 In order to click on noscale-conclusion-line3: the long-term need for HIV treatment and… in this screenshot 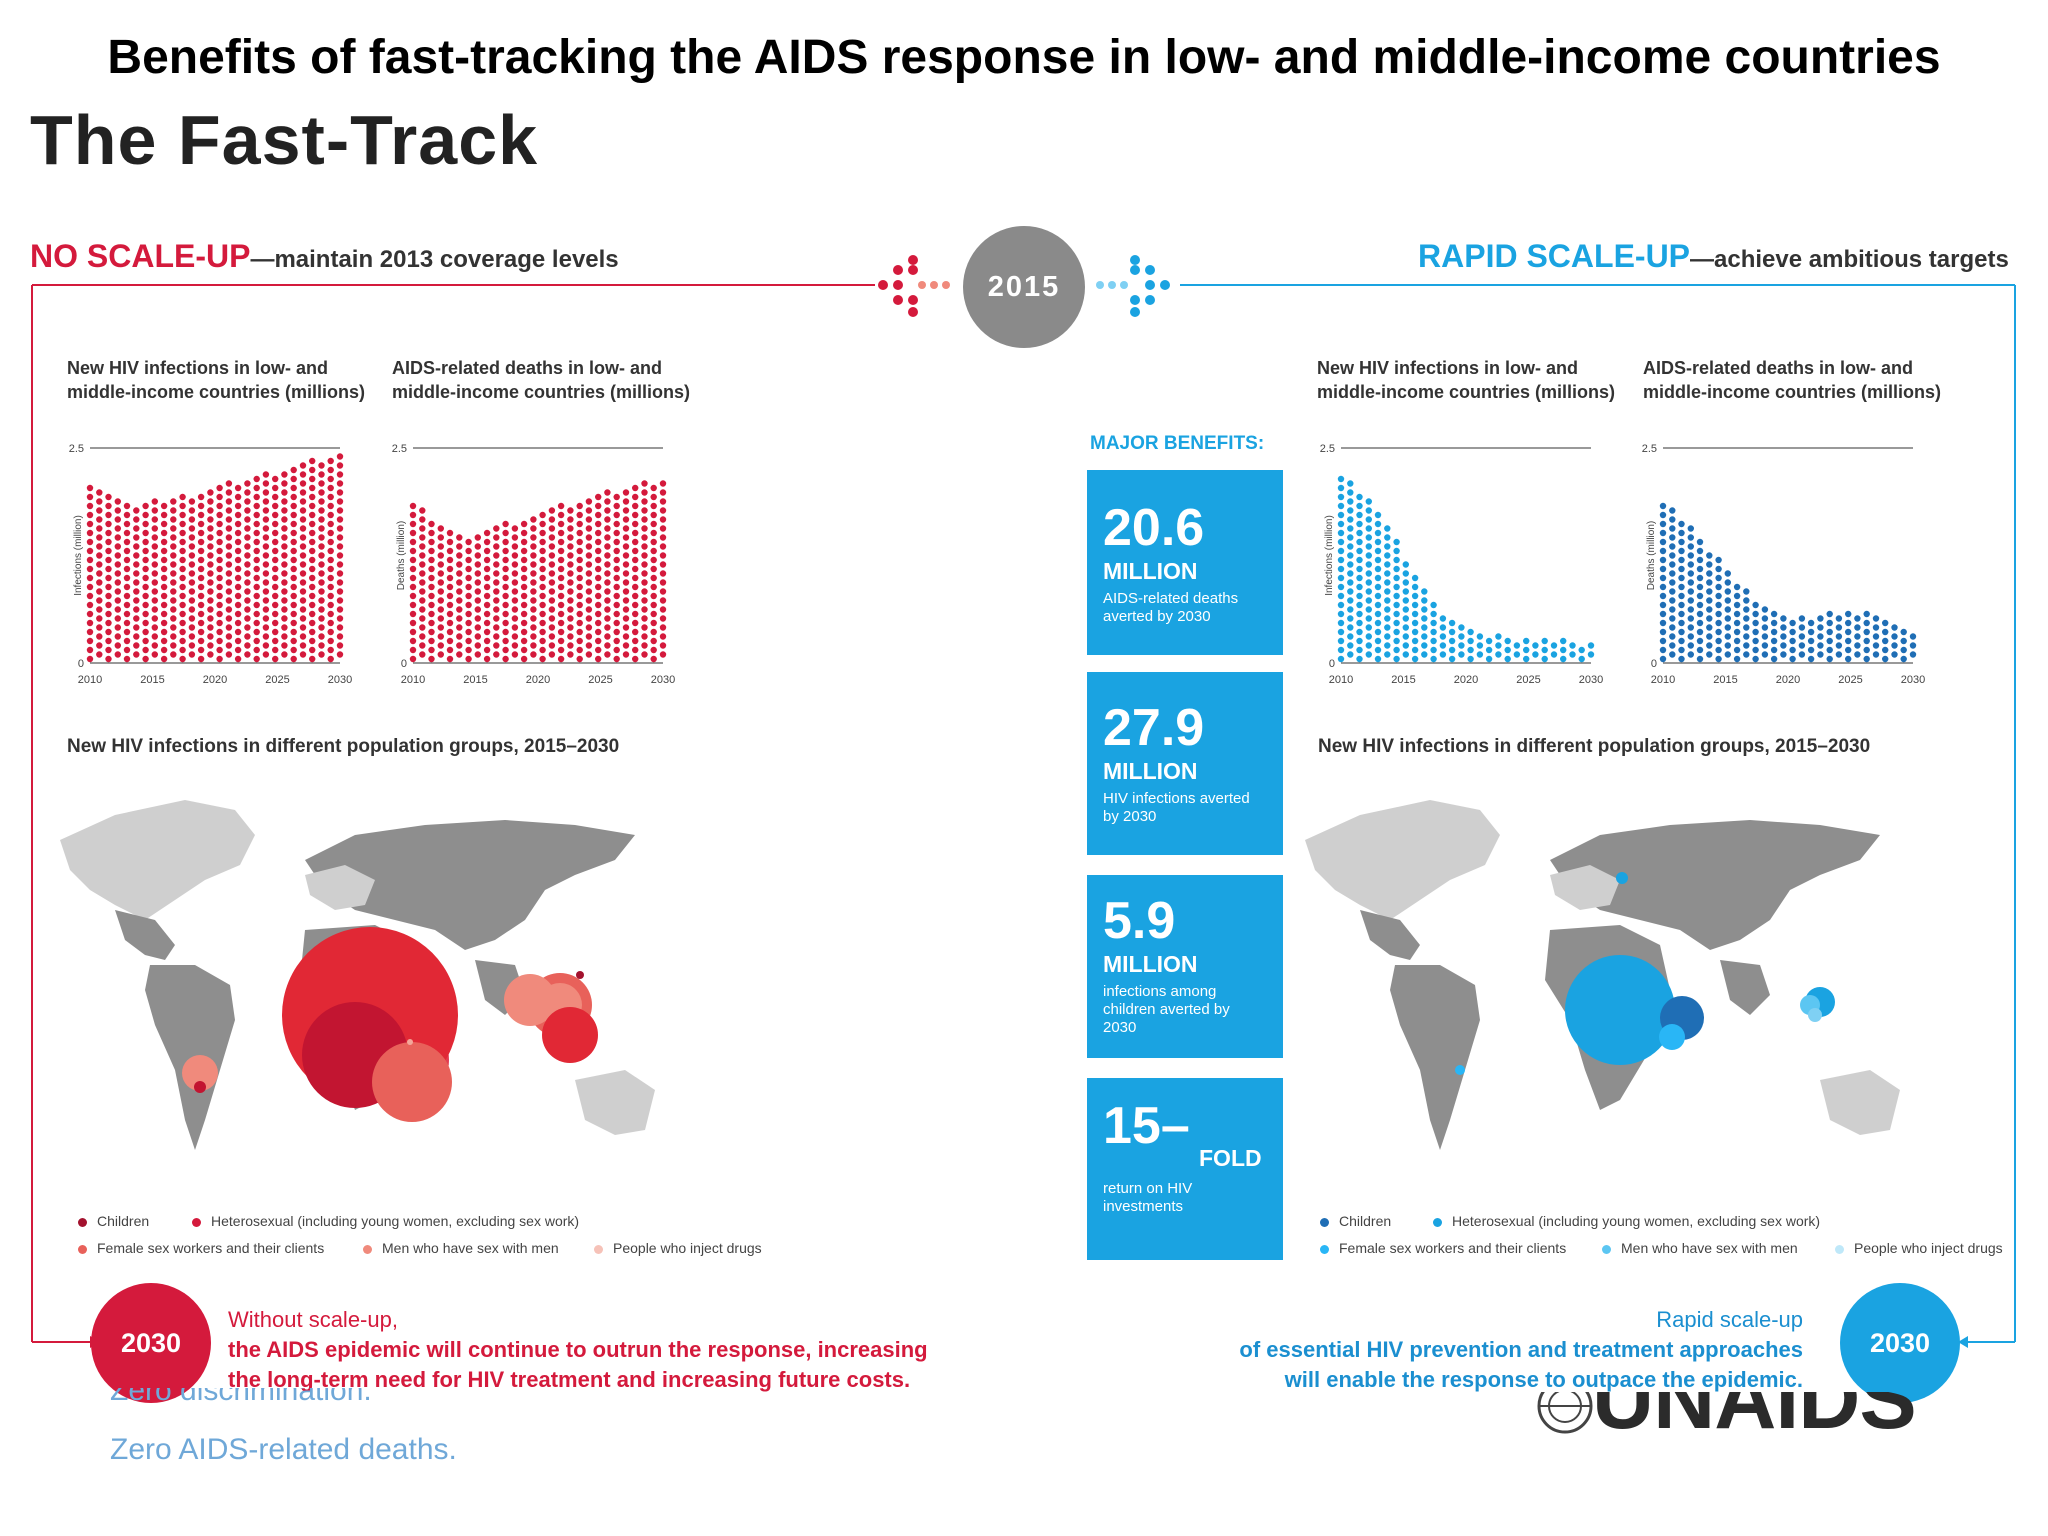, I will do `click(569, 1379)`.